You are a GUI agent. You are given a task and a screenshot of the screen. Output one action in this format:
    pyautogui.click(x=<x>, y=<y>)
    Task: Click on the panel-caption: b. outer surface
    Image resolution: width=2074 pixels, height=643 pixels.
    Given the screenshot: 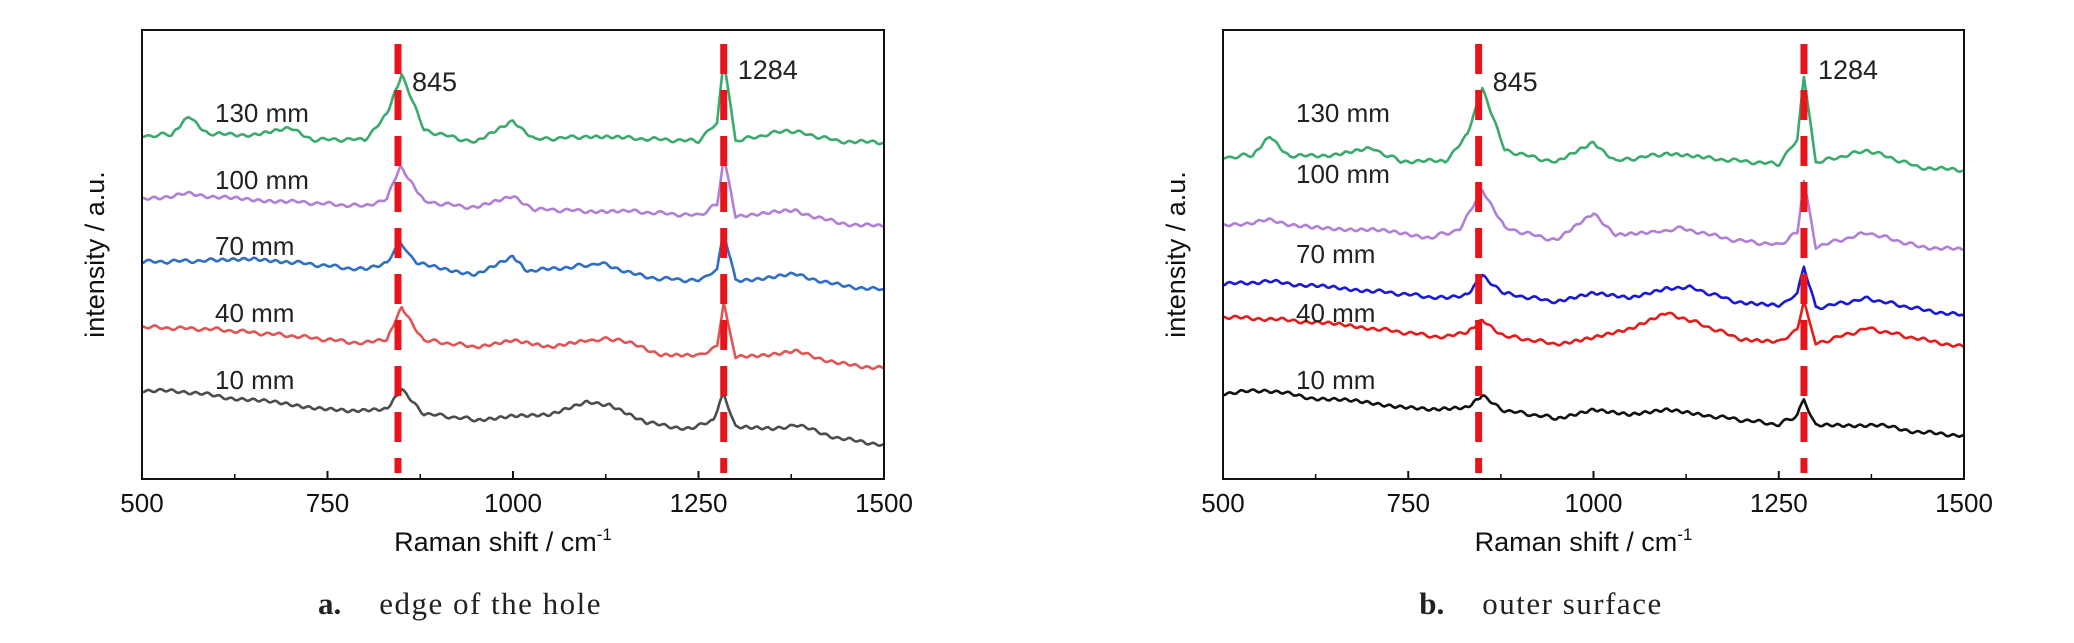 What is the action you would take?
    pyautogui.click(x=1540, y=603)
    